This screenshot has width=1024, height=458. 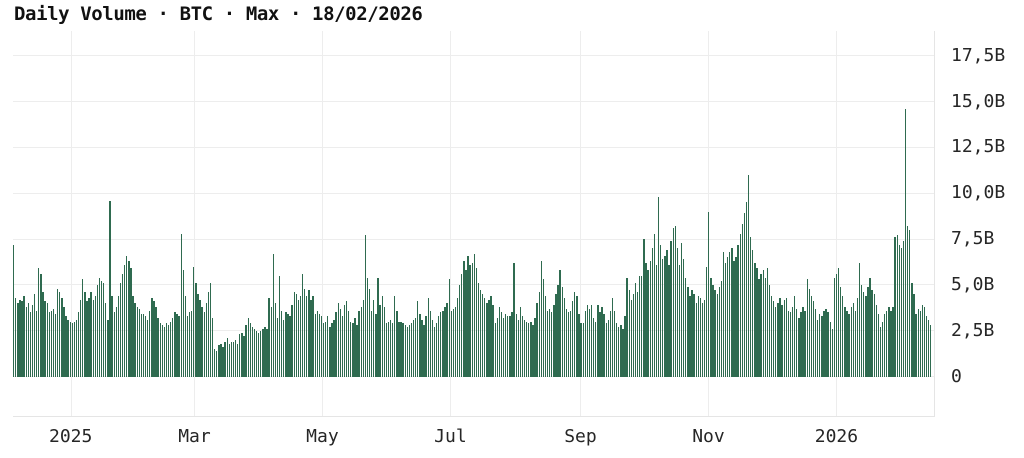 I want to click on x-axis-label: May, so click(x=322, y=436).